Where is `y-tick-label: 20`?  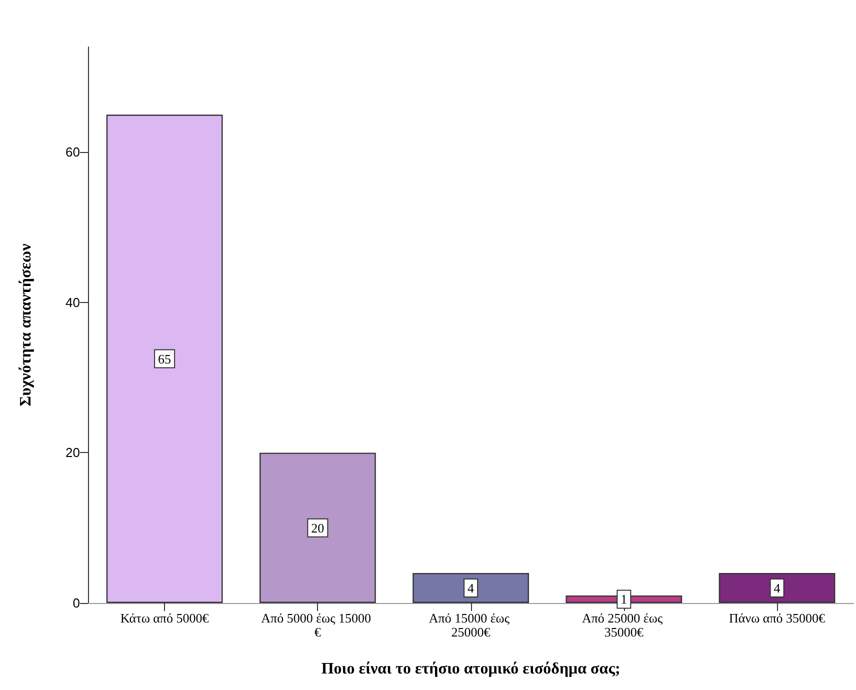 y-tick-label: 20 is located at coordinates (73, 452).